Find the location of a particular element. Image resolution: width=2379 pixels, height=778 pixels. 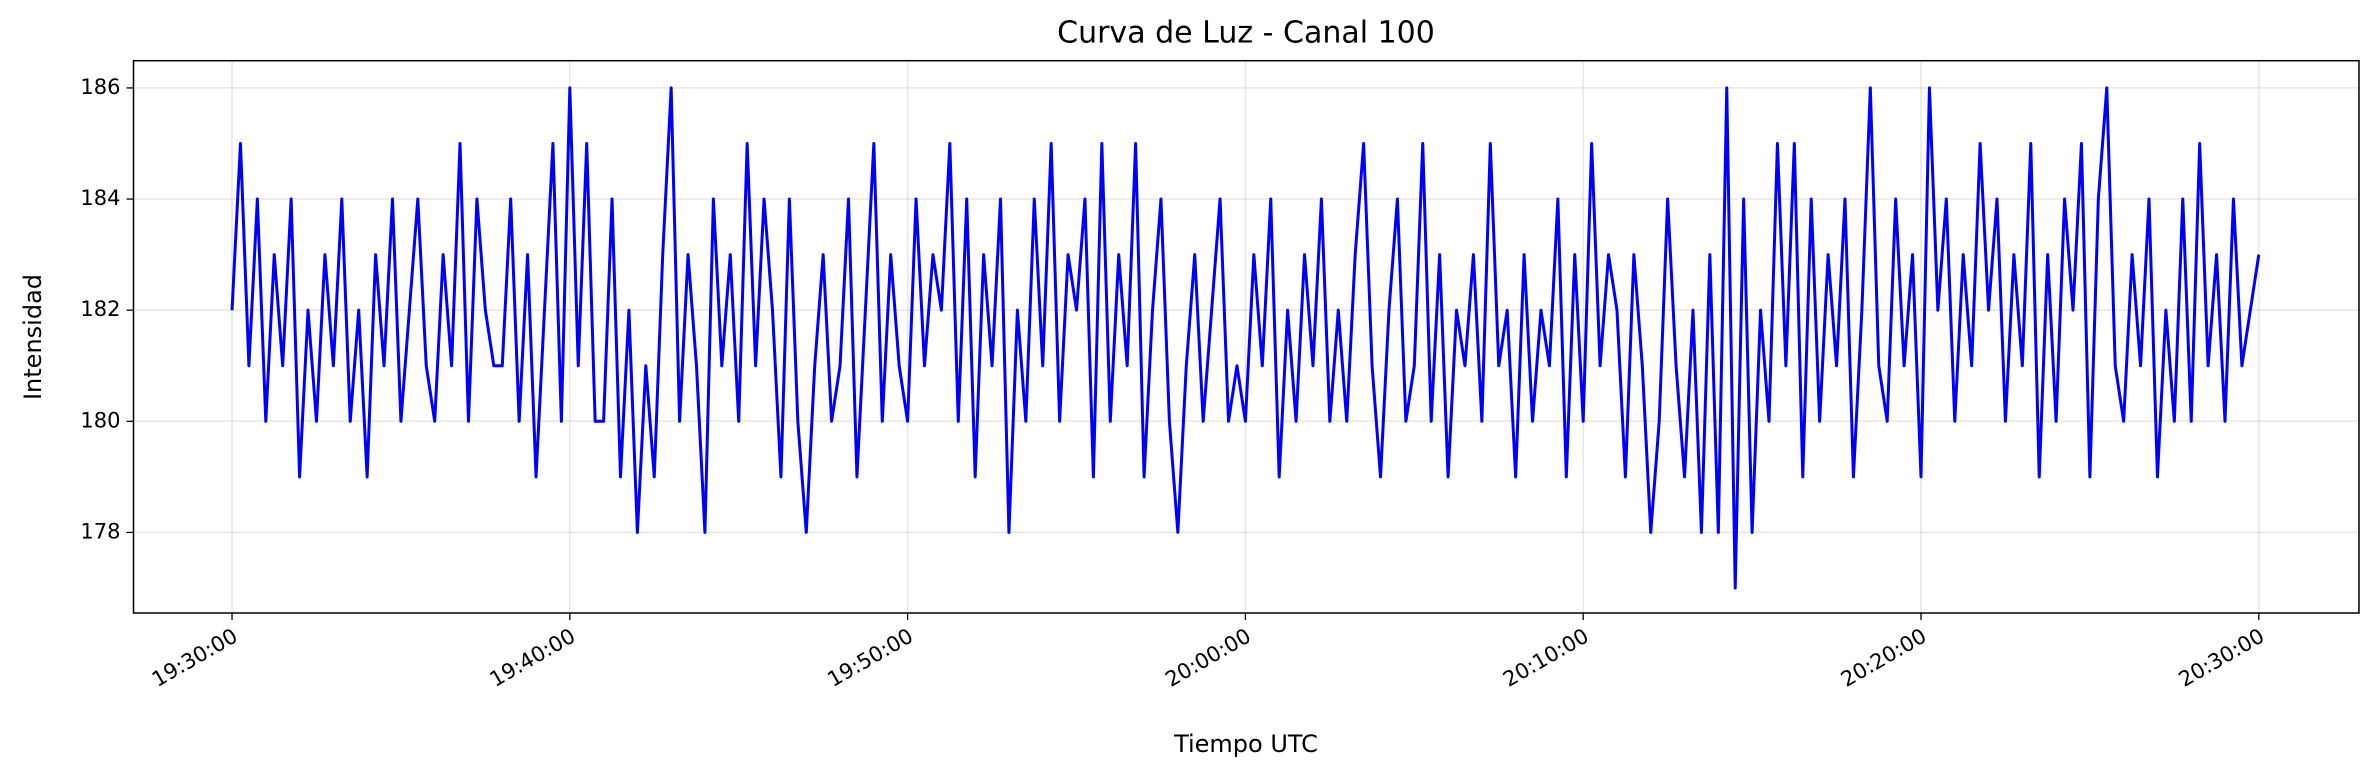

y-tick-label: 182 is located at coordinates (100, 309).